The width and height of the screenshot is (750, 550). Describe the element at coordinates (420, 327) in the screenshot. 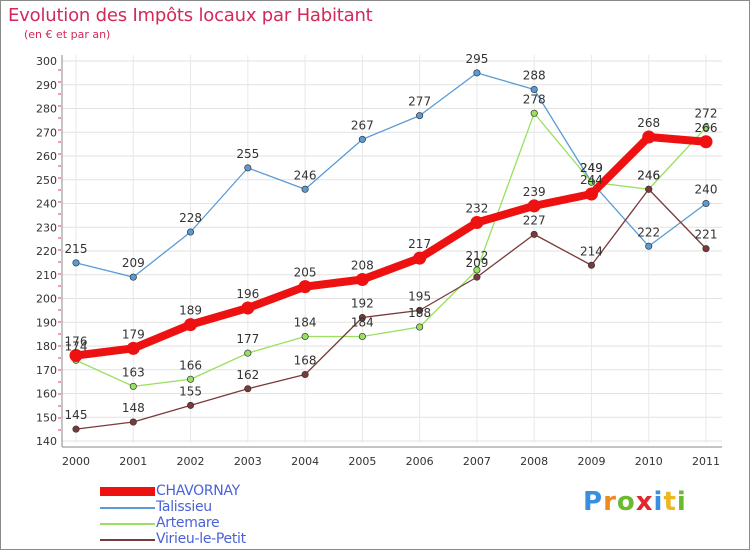

I see `data-point-artemare-2006` at that location.